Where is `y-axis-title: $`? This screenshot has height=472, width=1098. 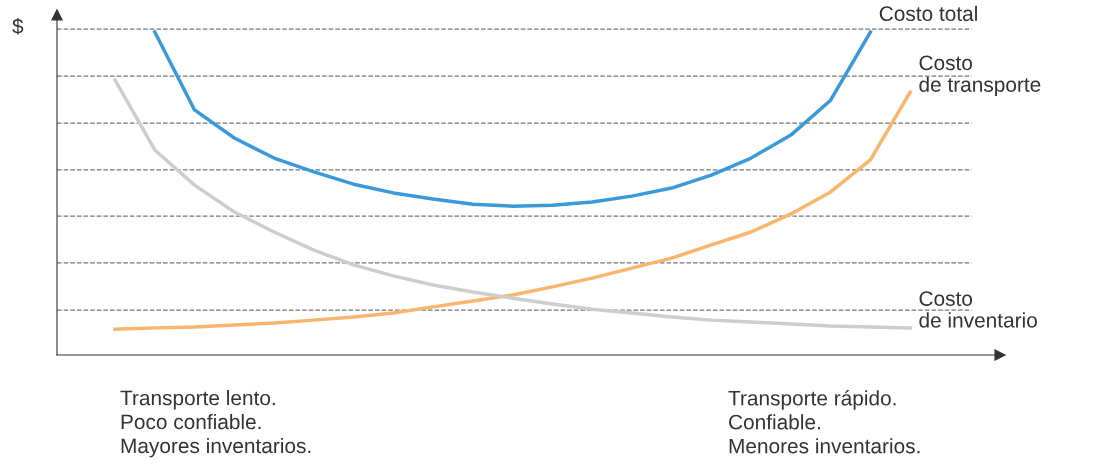
y-axis-title: $ is located at coordinates (18, 26).